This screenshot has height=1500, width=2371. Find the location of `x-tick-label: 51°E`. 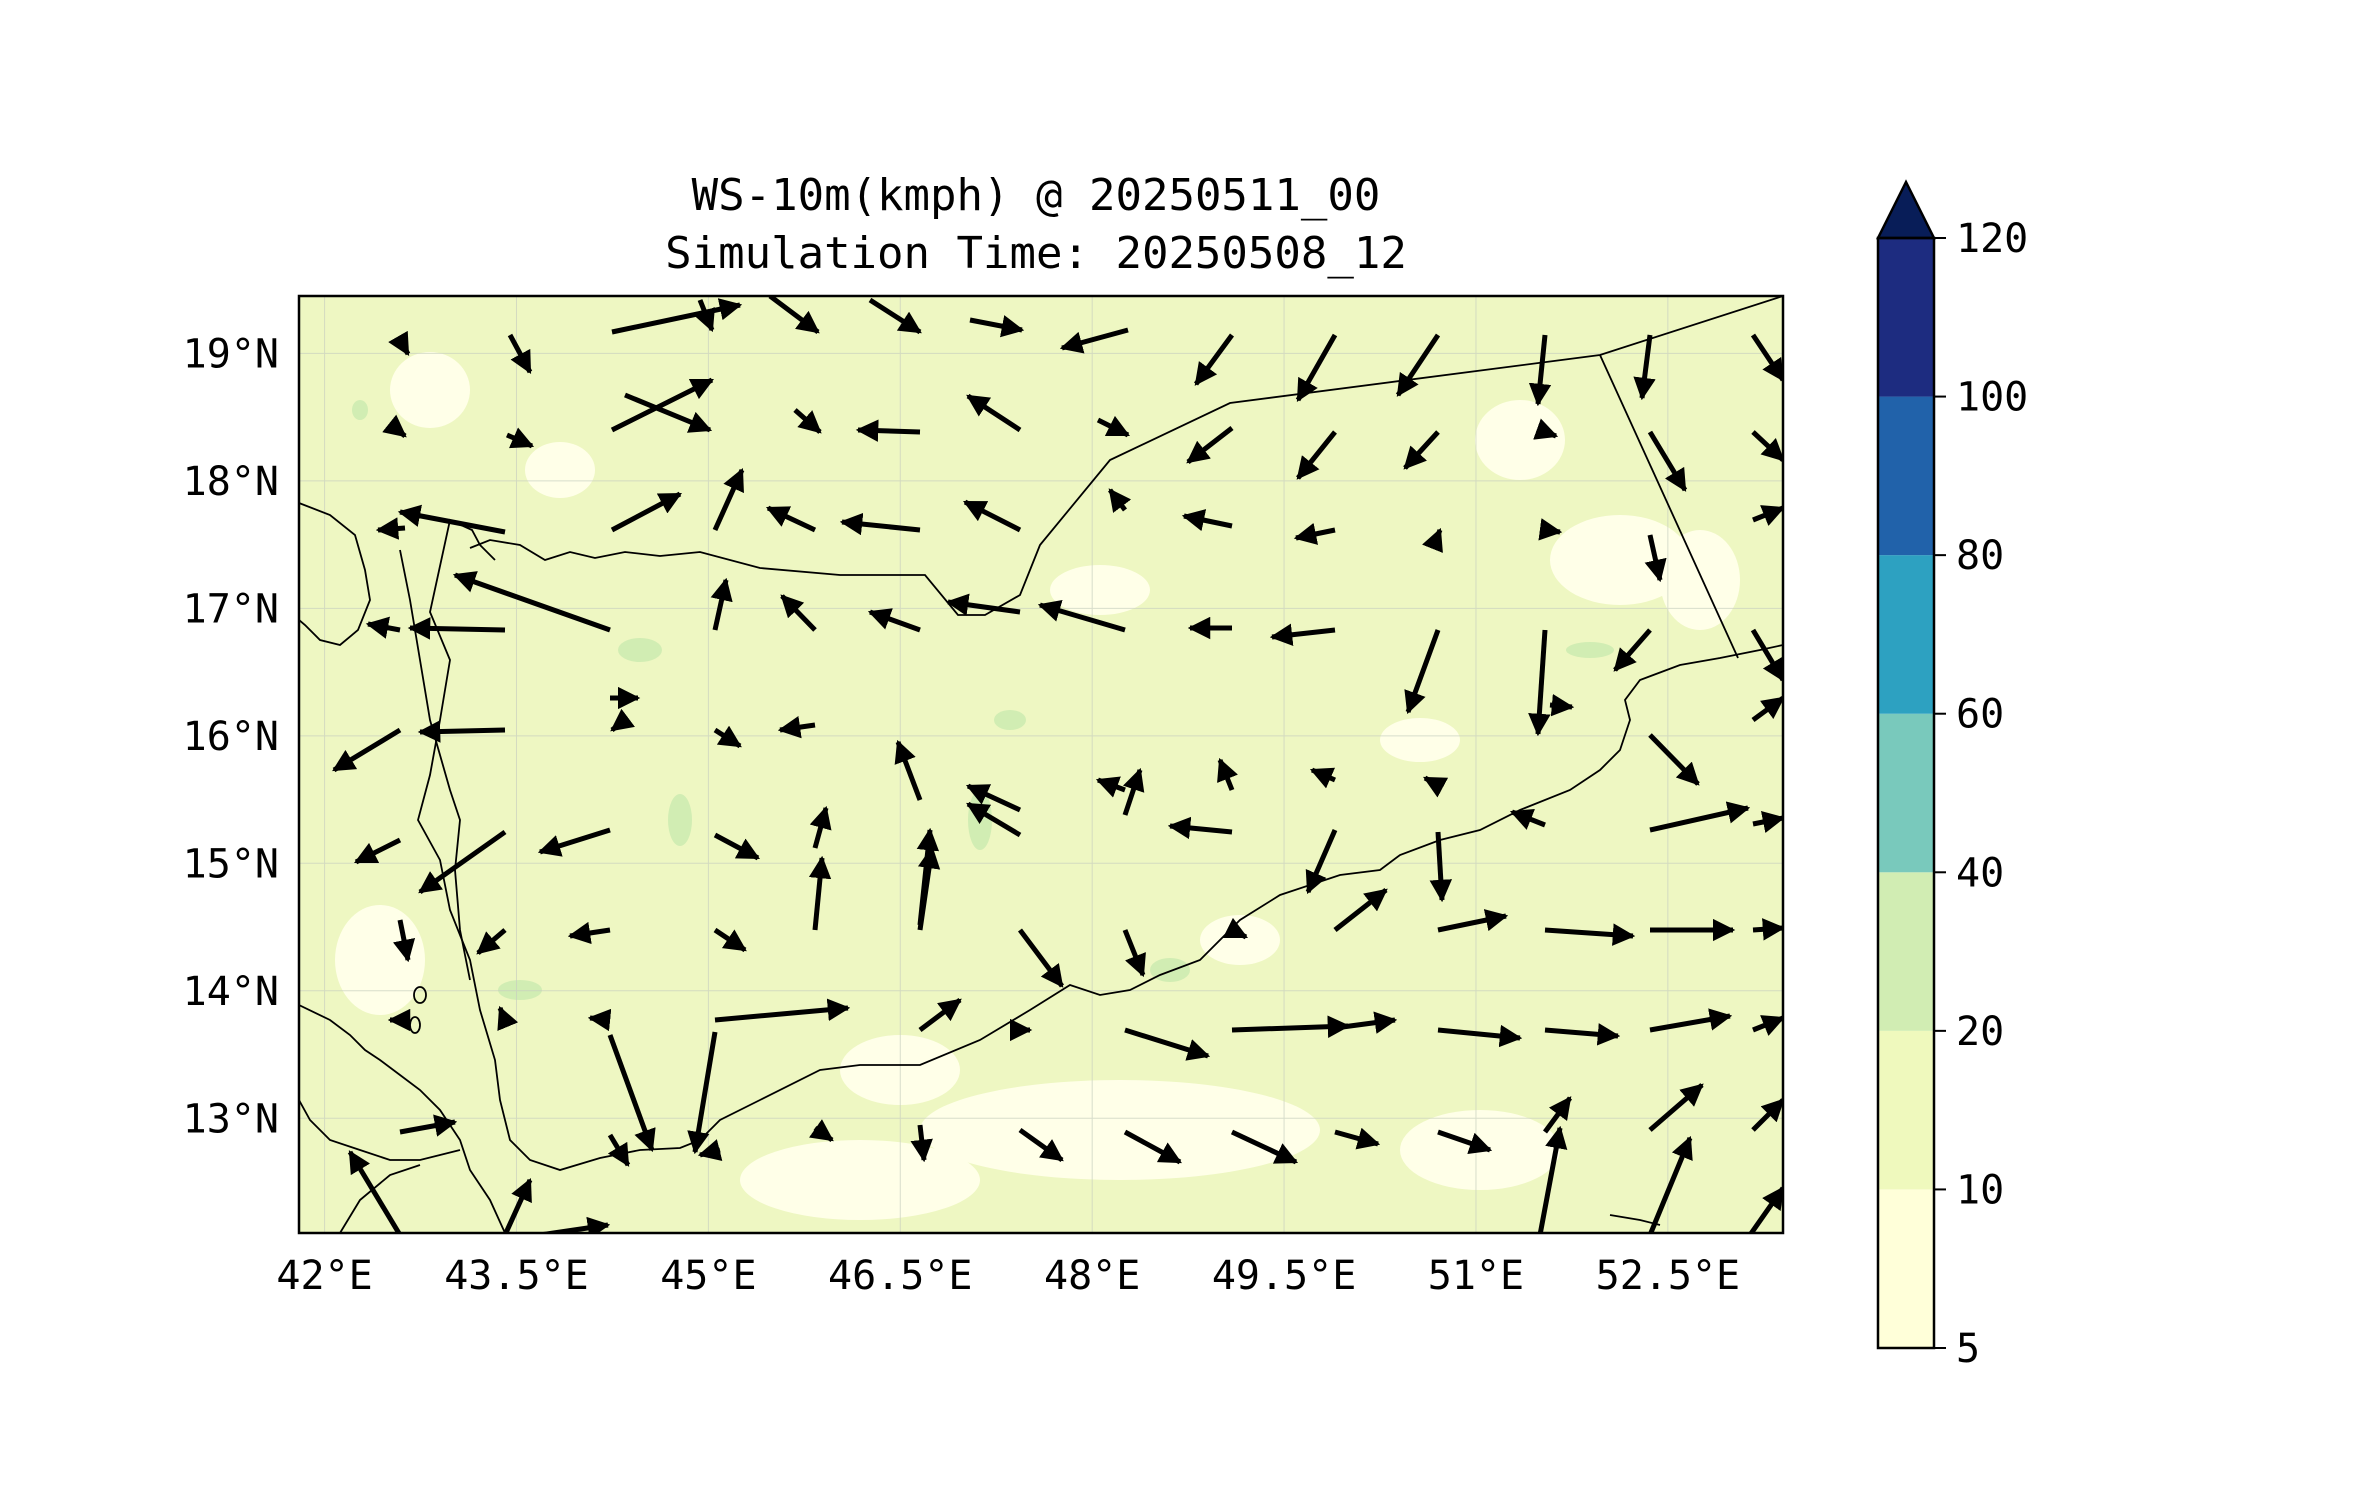

x-tick-label: 51°E is located at coordinates (1476, 1276).